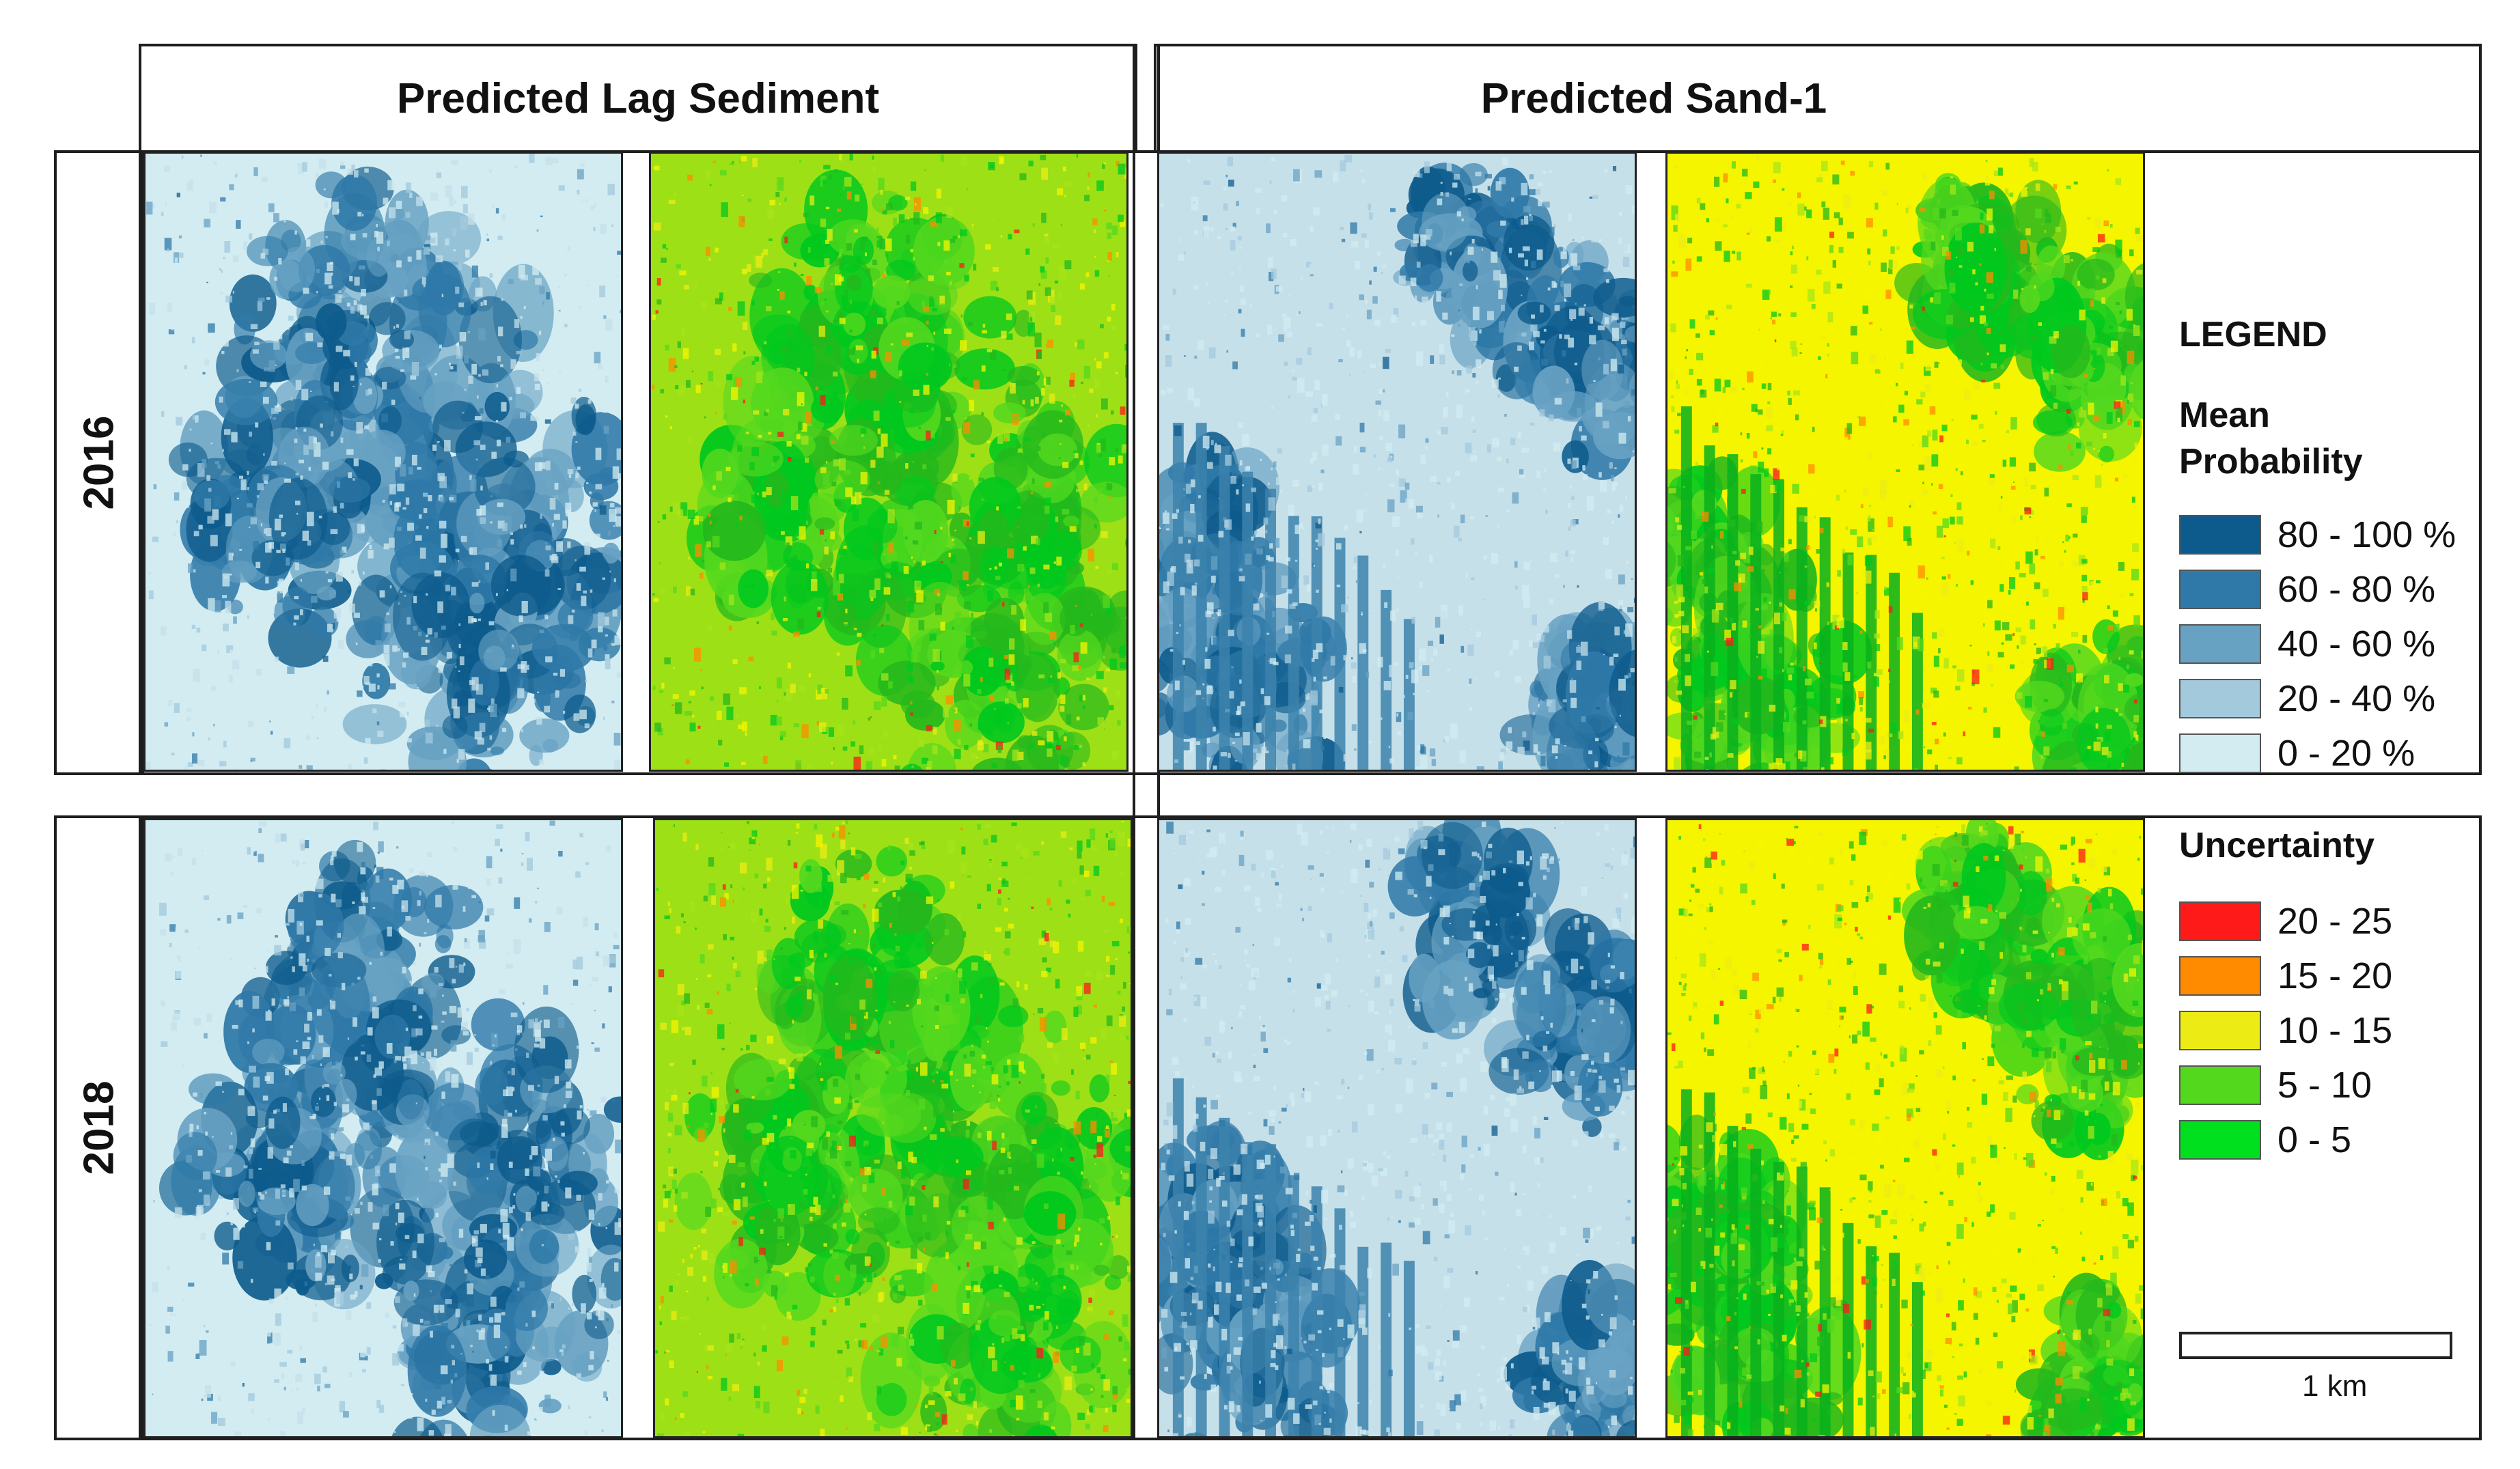  What do you see at coordinates (2366, 534) in the screenshot?
I see `mean-class-label: 80 - 100 %` at bounding box center [2366, 534].